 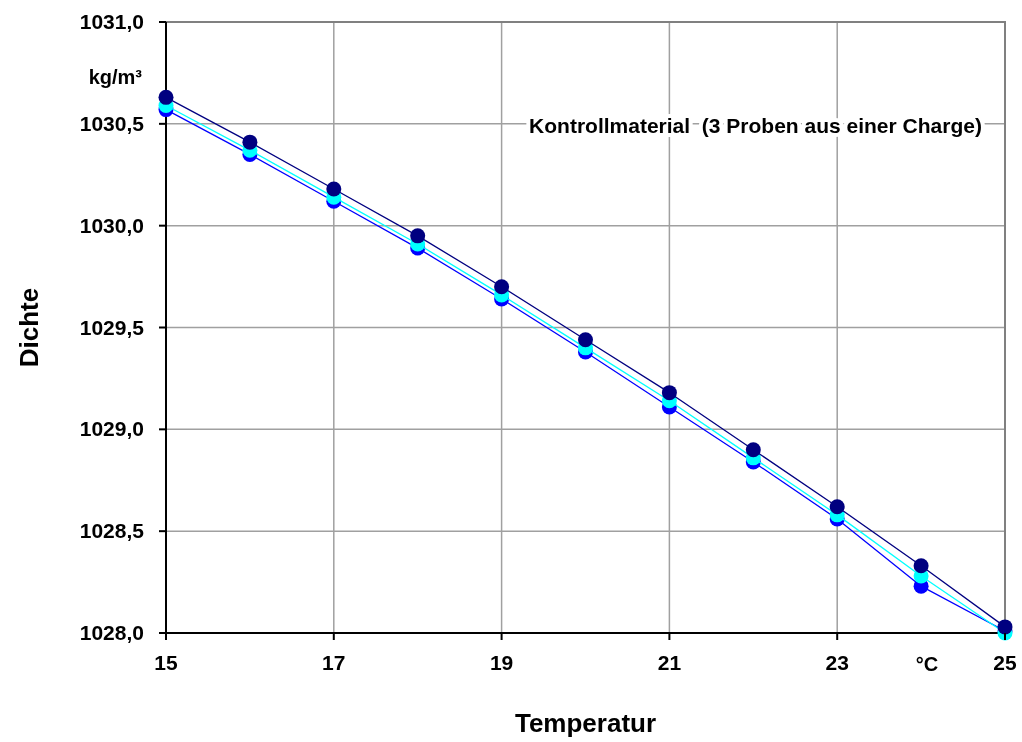 What do you see at coordinates (112, 123) in the screenshot?
I see `y-tick-label: 1030,5` at bounding box center [112, 123].